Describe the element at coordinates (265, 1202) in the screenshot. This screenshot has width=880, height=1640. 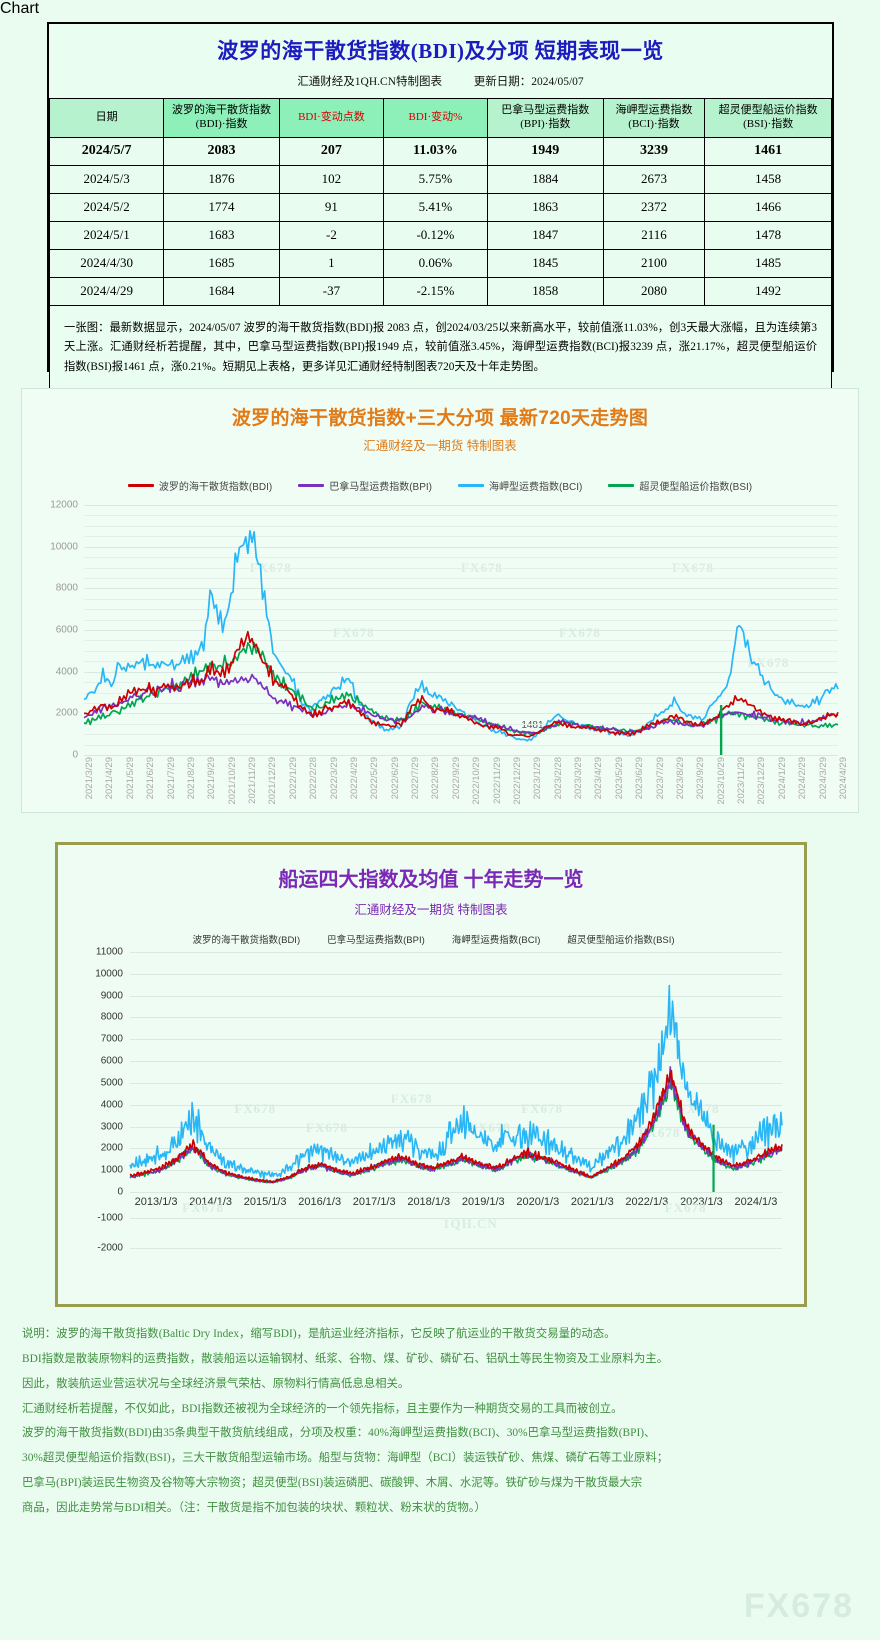
I see `x-axis-tick: 2015/1/3` at that location.